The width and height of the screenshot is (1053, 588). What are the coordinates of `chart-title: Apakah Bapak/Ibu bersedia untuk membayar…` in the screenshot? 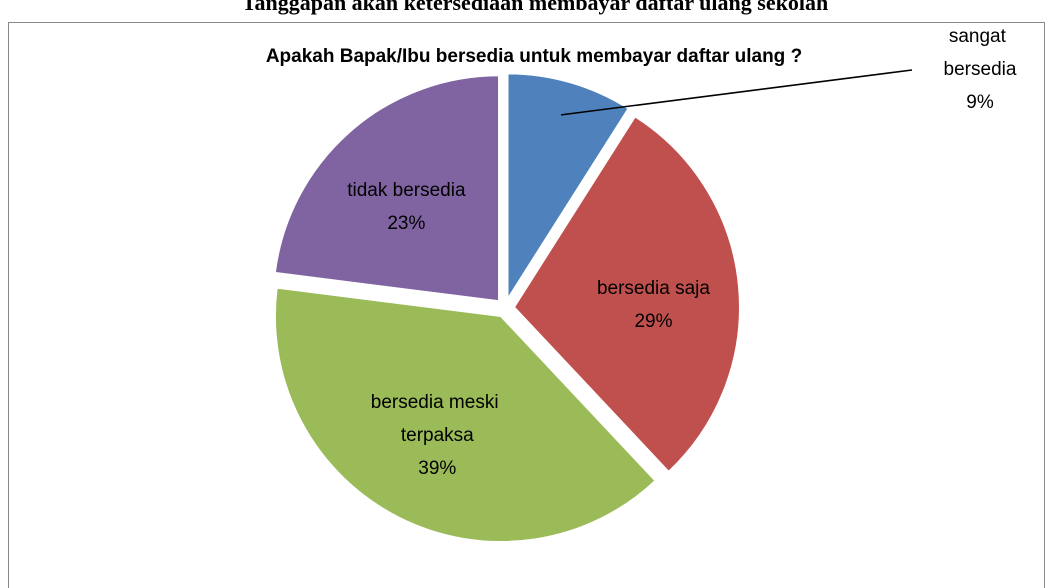 It's located at (534, 56).